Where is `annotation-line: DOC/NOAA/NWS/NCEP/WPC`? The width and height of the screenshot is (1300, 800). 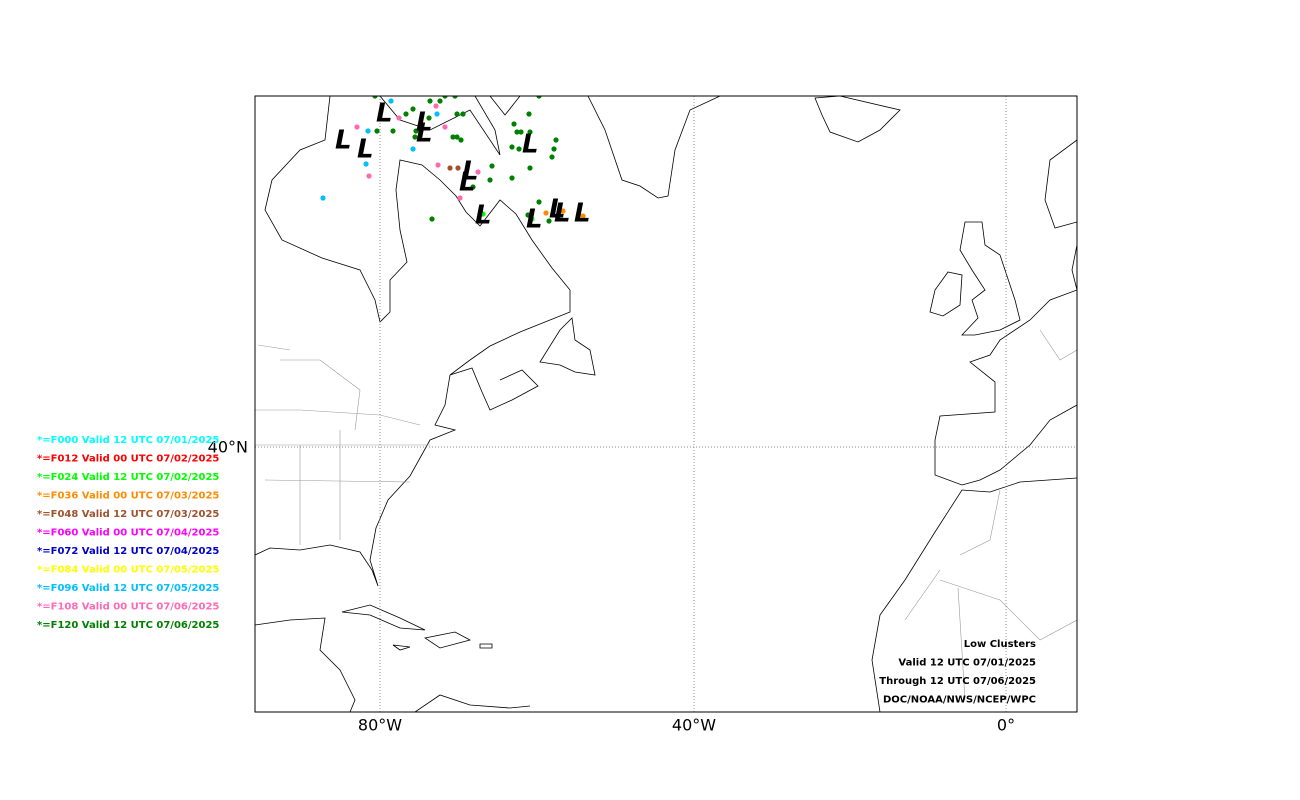
annotation-line: DOC/NOAA/NWS/NCEP/WPC is located at coordinates (959, 700).